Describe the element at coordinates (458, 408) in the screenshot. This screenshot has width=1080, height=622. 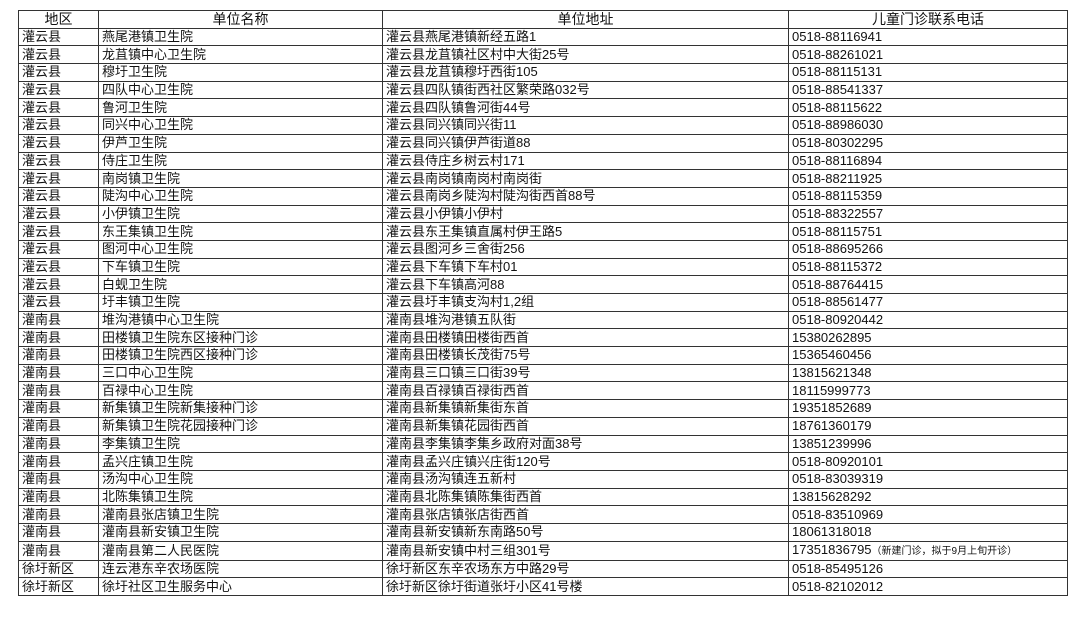
I see `cell-address-text: 灌南县新集镇新集街东首` at that location.